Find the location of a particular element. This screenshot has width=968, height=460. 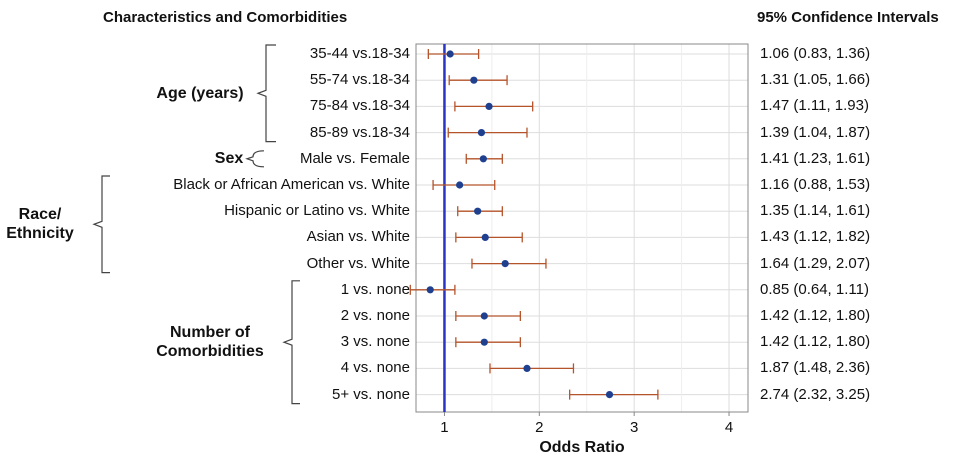

ci-text: 2.74 (2.32, 3.25) is located at coordinates (815, 394).